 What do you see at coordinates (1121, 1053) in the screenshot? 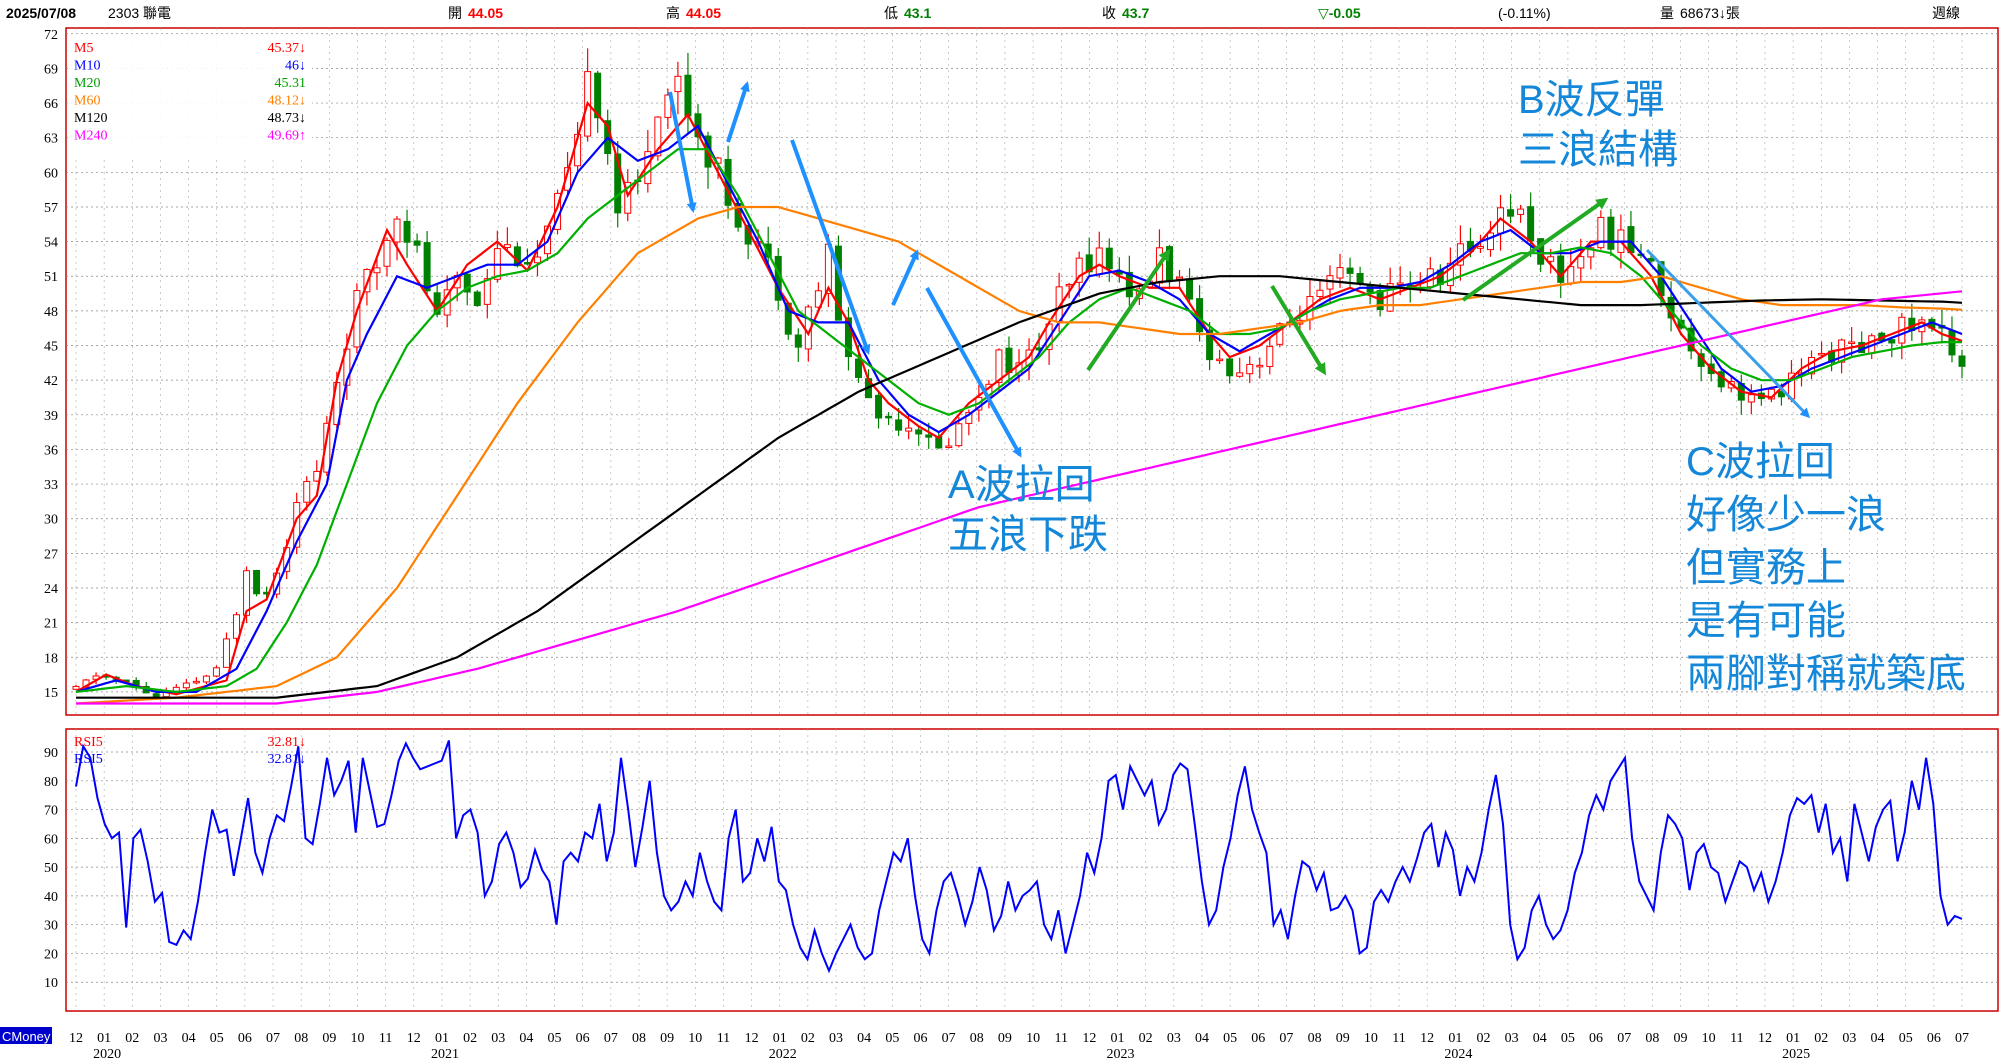
I see `year-tick-label: 2023` at bounding box center [1121, 1053].